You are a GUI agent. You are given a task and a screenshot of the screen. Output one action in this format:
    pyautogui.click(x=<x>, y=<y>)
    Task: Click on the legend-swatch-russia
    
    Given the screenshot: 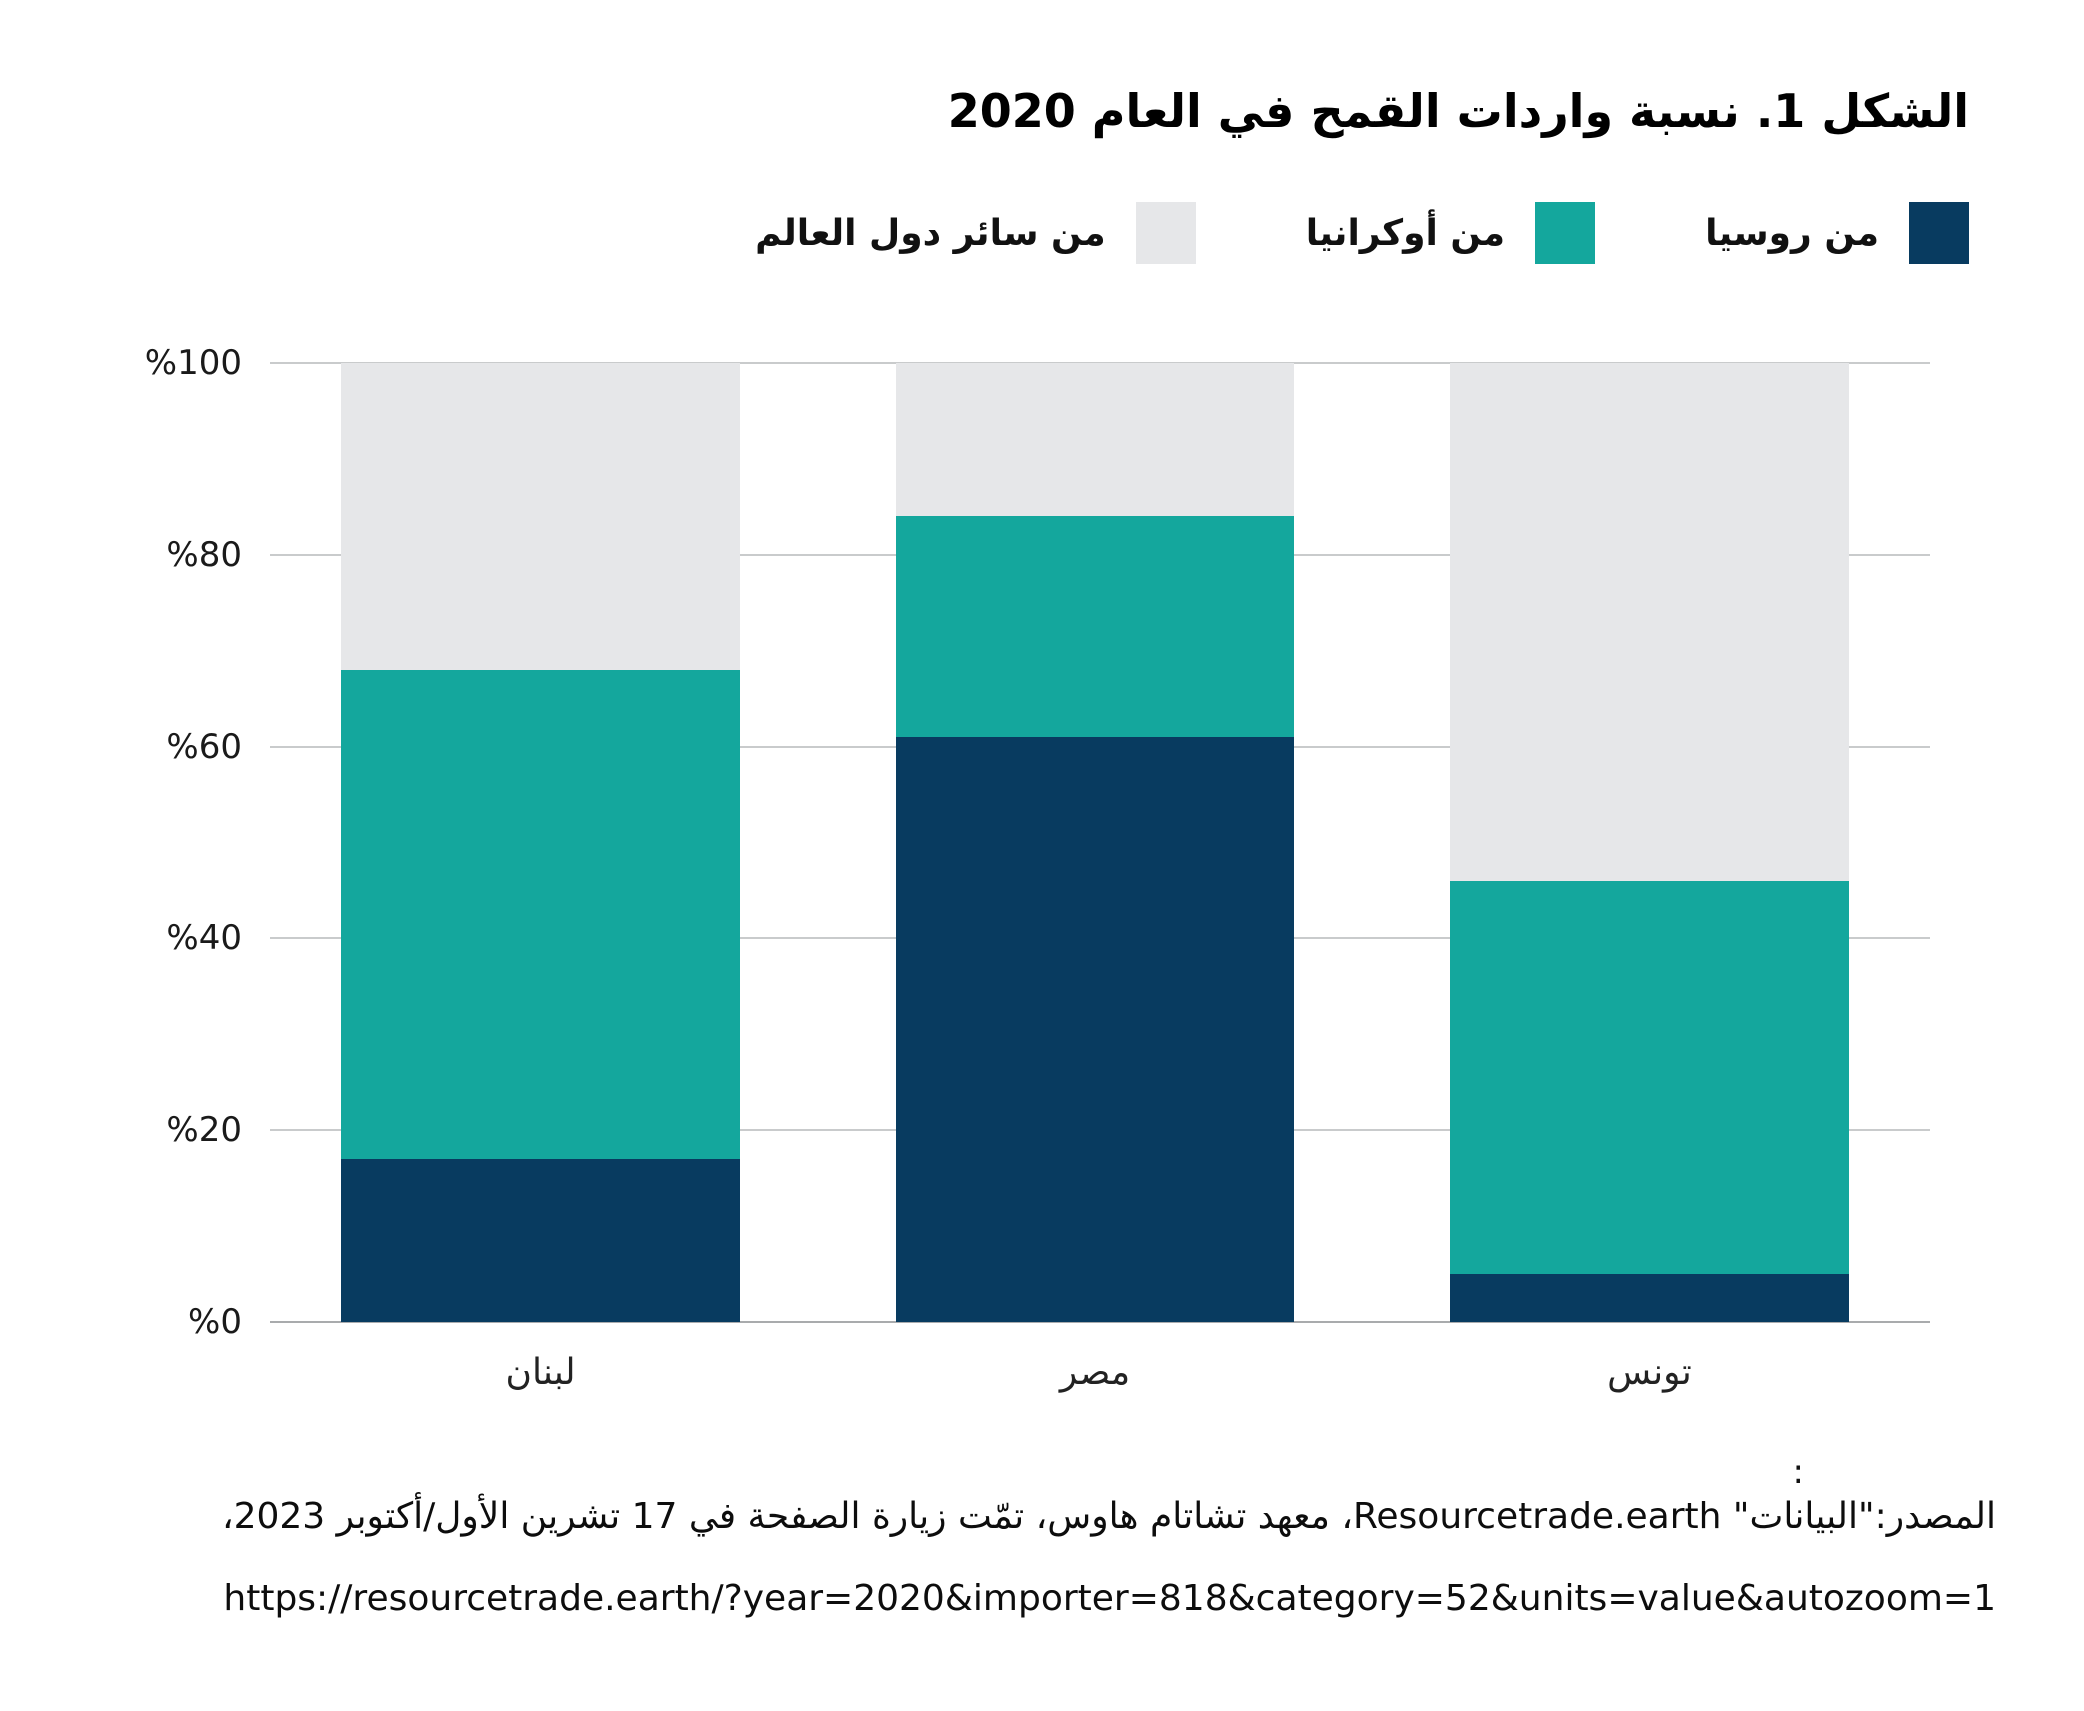 What is the action you would take?
    pyautogui.click(x=1939, y=233)
    